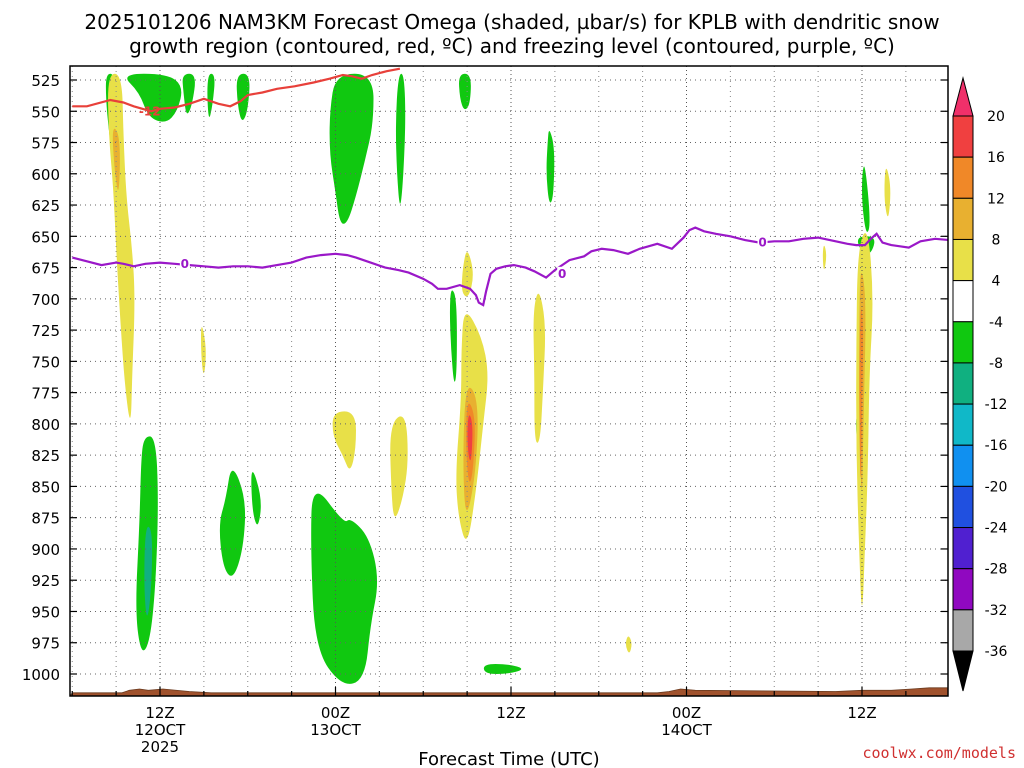 Image resolution: width=1024 pixels, height=768 pixels. I want to click on colorbar-label-11: -28, so click(996, 570).